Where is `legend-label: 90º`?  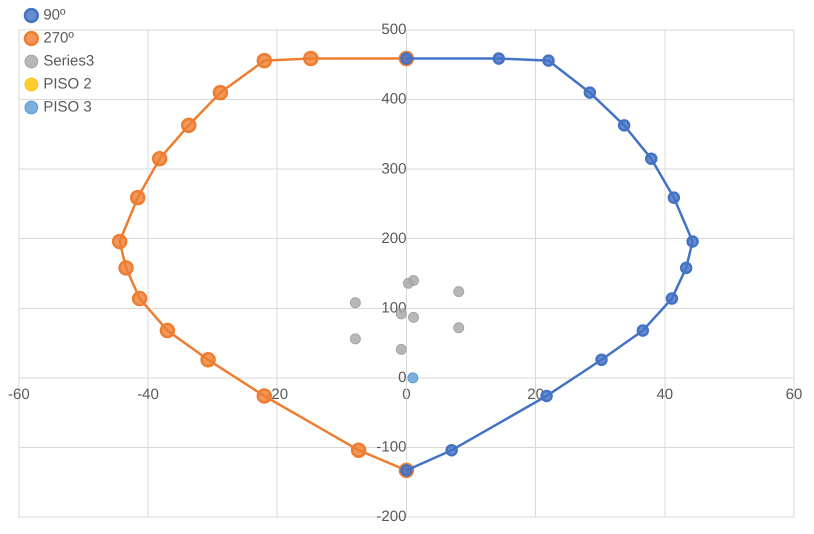 legend-label: 90º is located at coordinates (54, 15).